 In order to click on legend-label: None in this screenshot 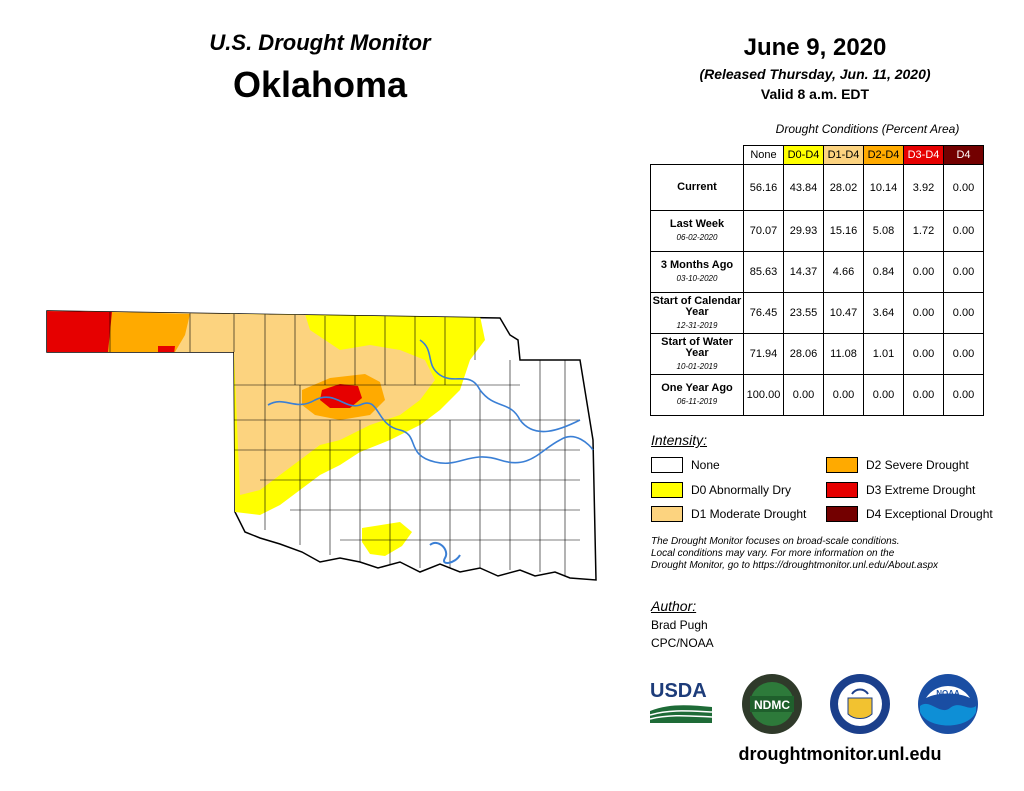, I will do `click(705, 465)`.